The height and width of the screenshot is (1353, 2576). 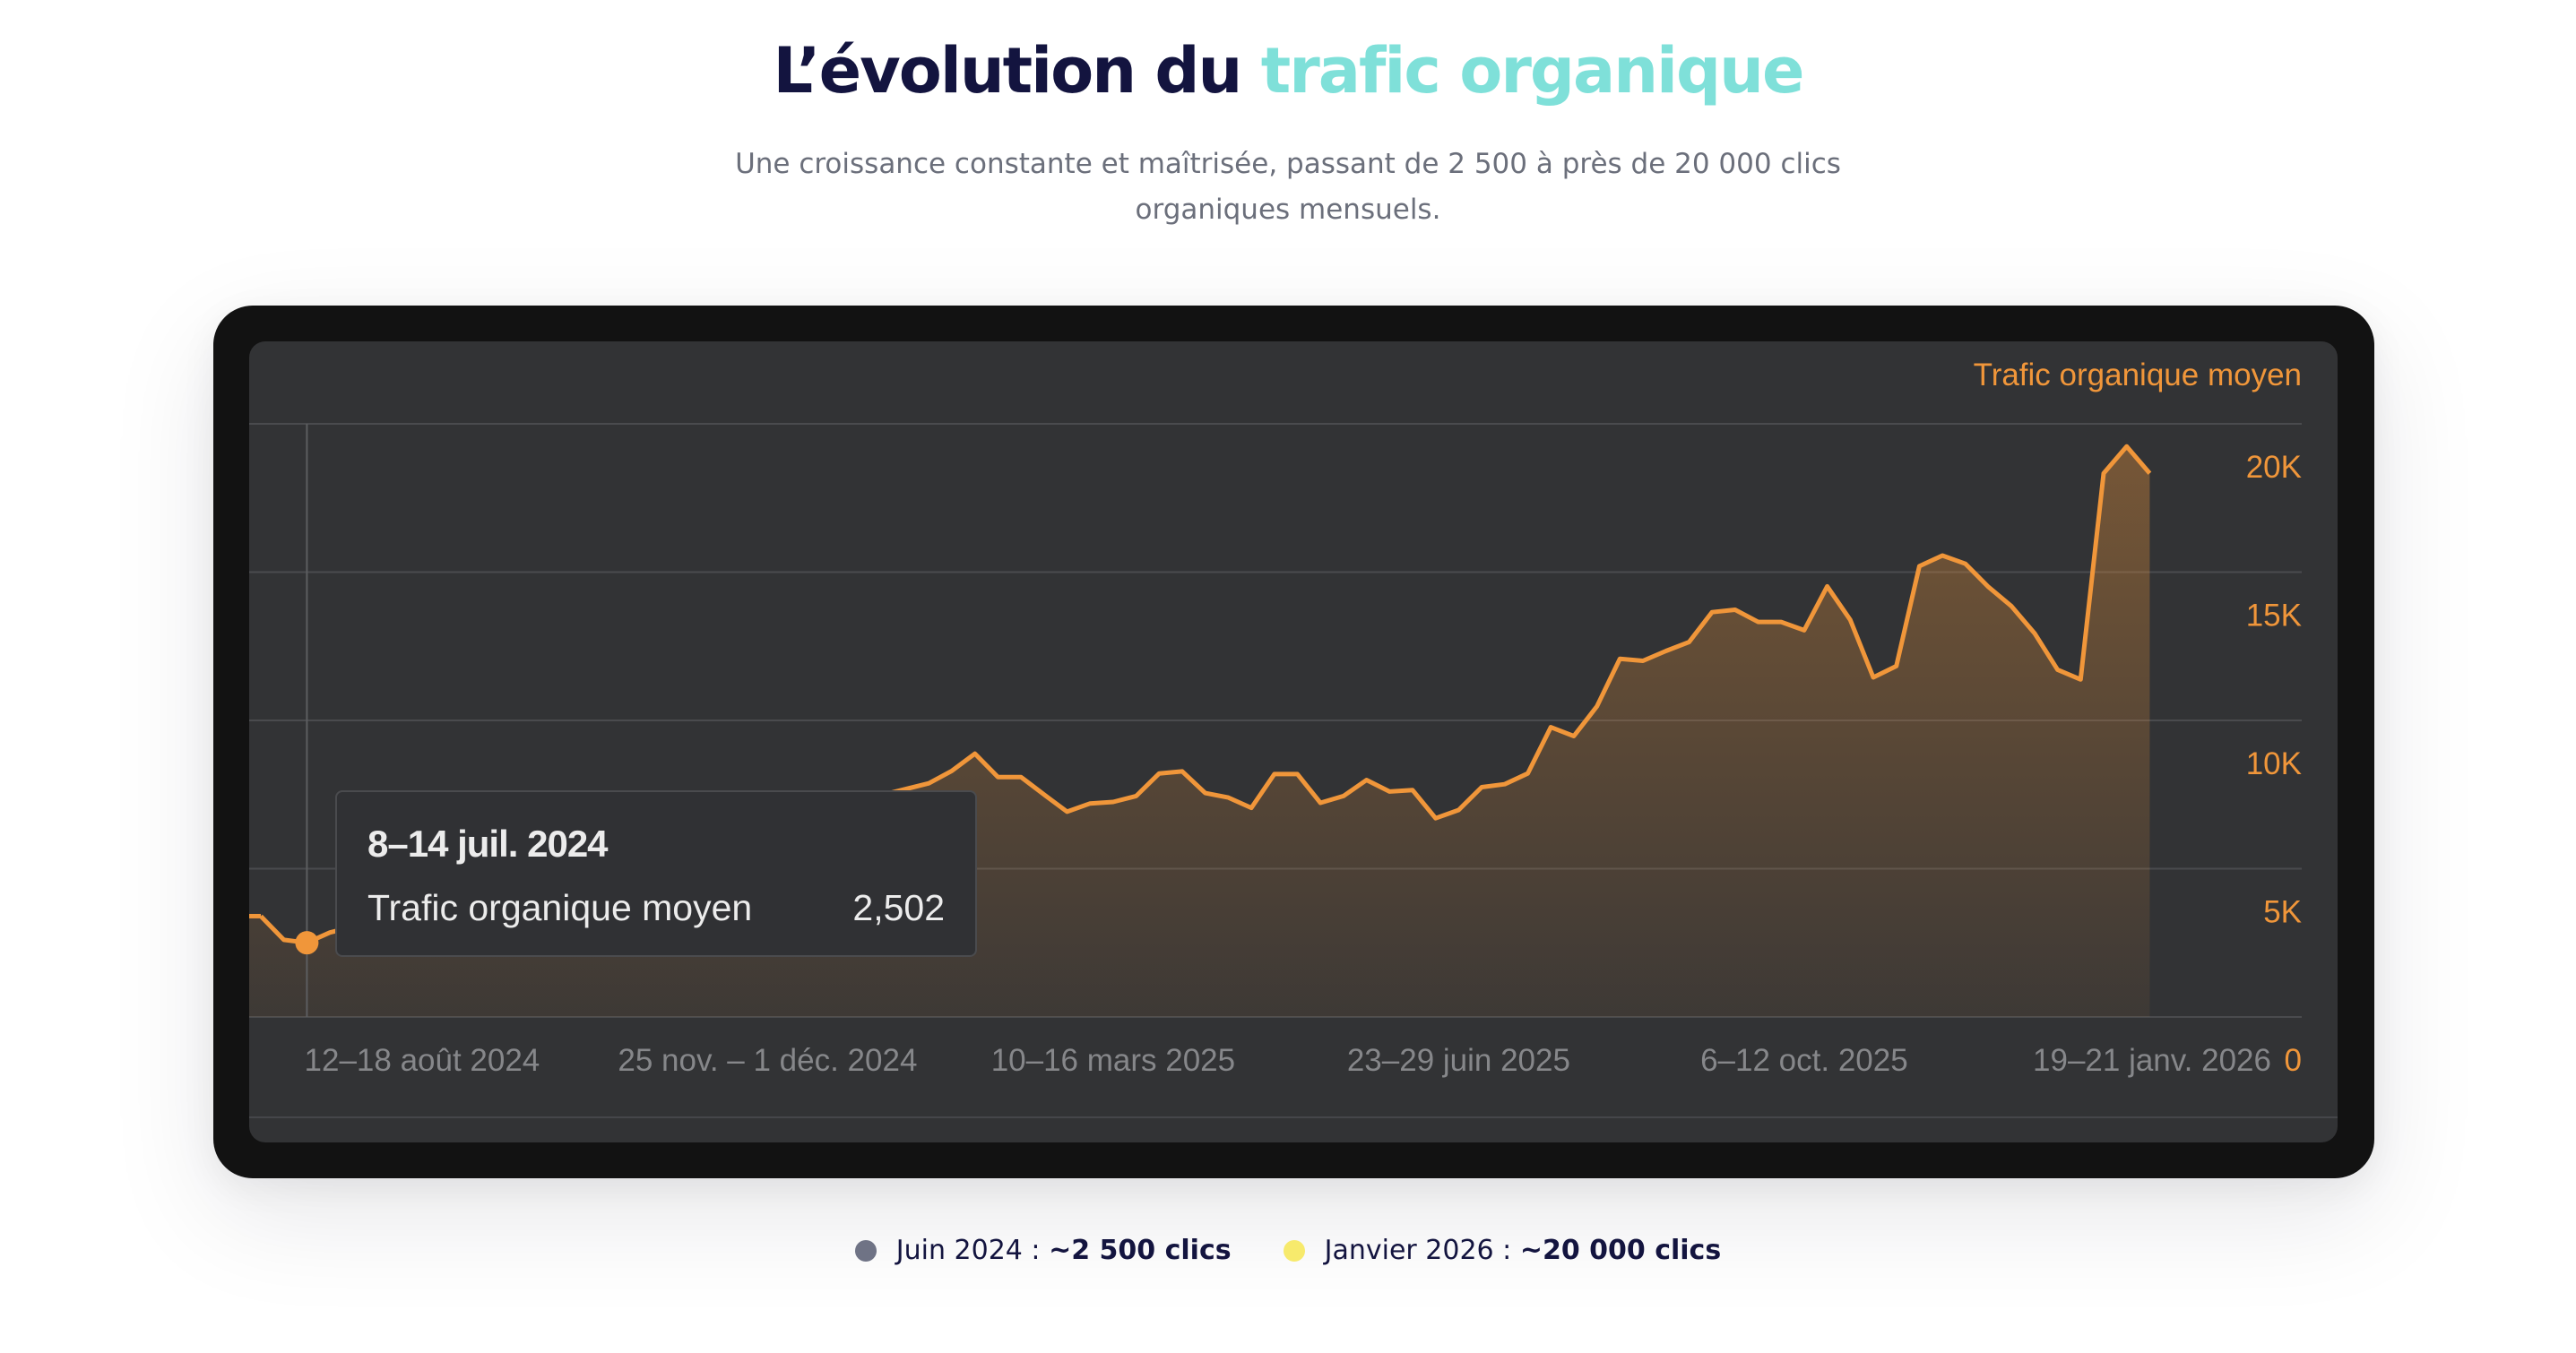 What do you see at coordinates (488, 844) in the screenshot?
I see `tooltip-date: 8–14 juil. 2024` at bounding box center [488, 844].